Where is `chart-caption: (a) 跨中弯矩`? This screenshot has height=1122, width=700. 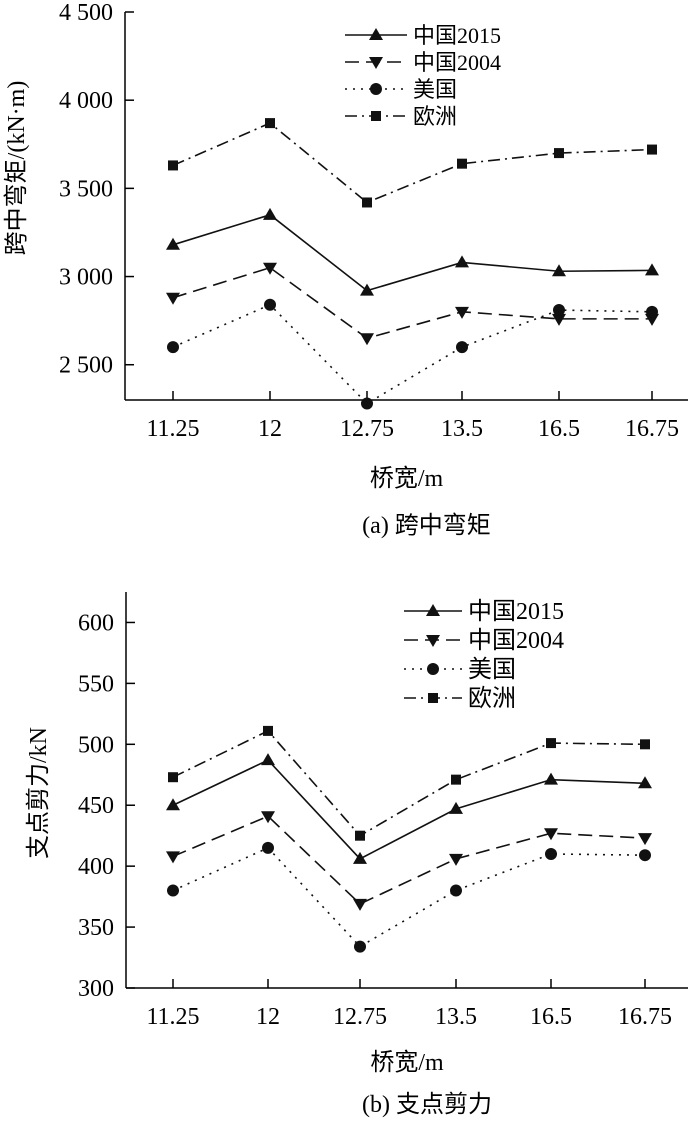
chart-caption: (a) 跨中弯矩 is located at coordinates (426, 525).